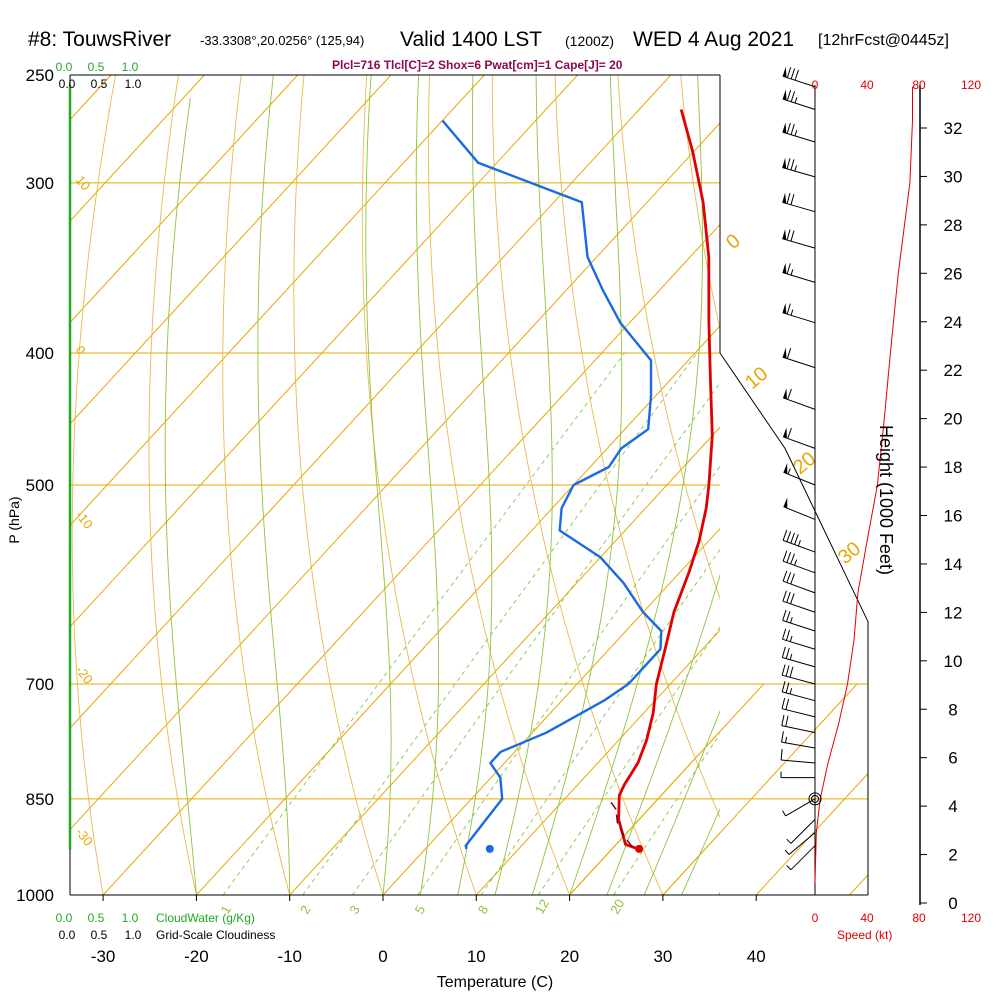 The height and width of the screenshot is (1000, 1000). Describe the element at coordinates (471, 39) in the screenshot. I see `valid-time: Valid 1400 LST` at that location.